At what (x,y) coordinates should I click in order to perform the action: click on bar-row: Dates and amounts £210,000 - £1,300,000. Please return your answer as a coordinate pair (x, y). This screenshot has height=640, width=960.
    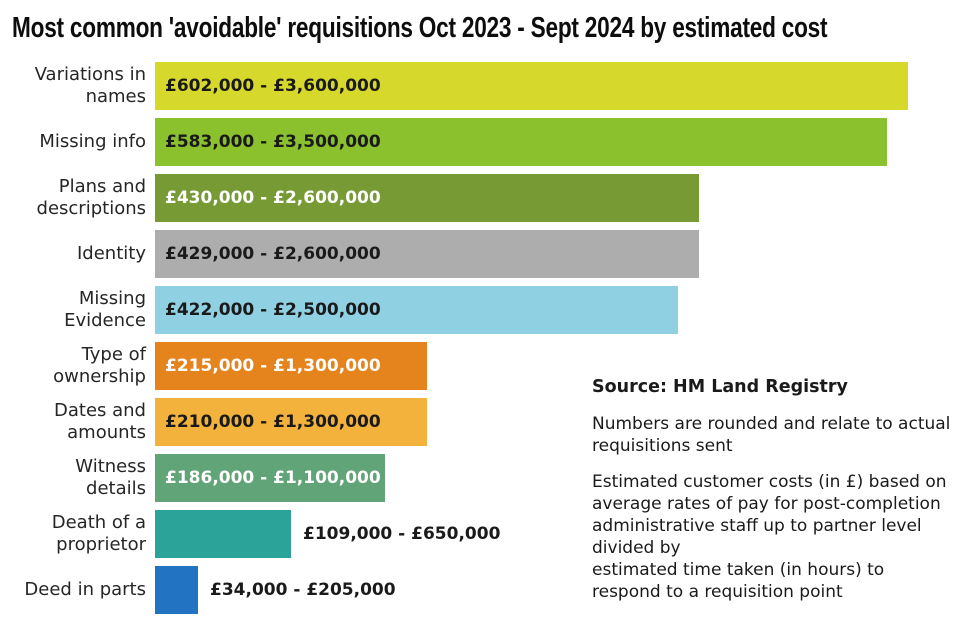
    Looking at the image, I should click on (480, 422).